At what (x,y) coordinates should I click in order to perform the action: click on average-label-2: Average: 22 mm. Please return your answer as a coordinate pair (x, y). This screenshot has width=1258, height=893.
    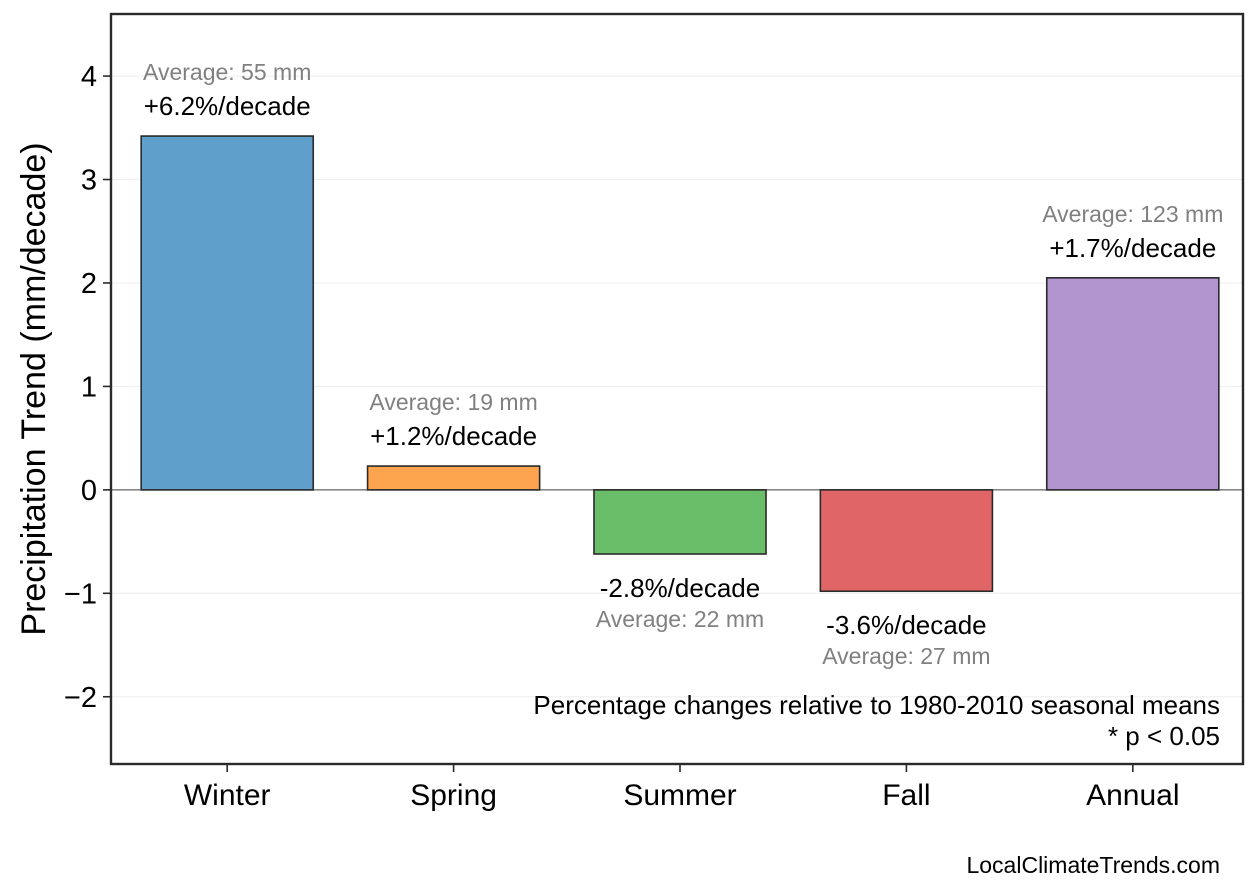
    Looking at the image, I should click on (680, 619).